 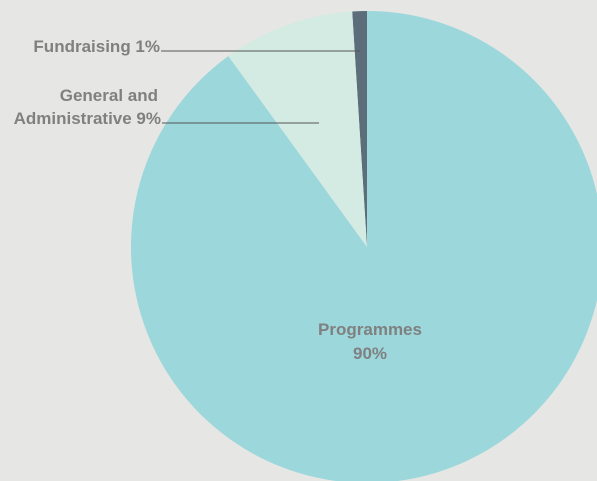 What do you see at coordinates (297, 129) in the screenshot?
I see `pie-slice-general-and-administrative` at bounding box center [297, 129].